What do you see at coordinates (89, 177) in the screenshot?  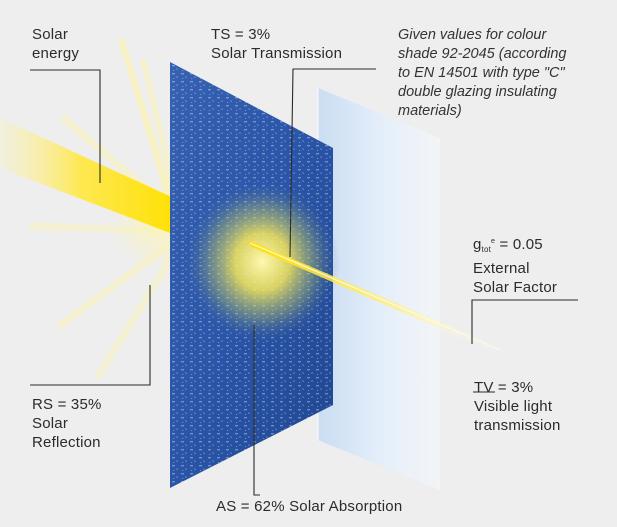 I see `incoming-sunbeam` at bounding box center [89, 177].